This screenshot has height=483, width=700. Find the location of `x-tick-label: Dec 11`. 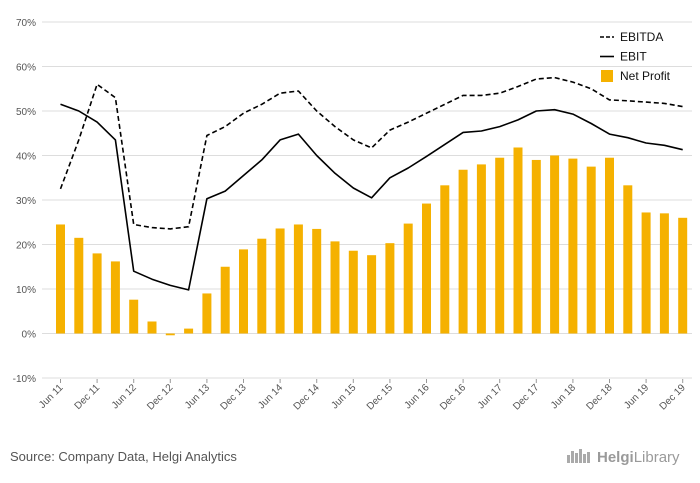

x-tick-label: Dec 11 is located at coordinates (88, 397).